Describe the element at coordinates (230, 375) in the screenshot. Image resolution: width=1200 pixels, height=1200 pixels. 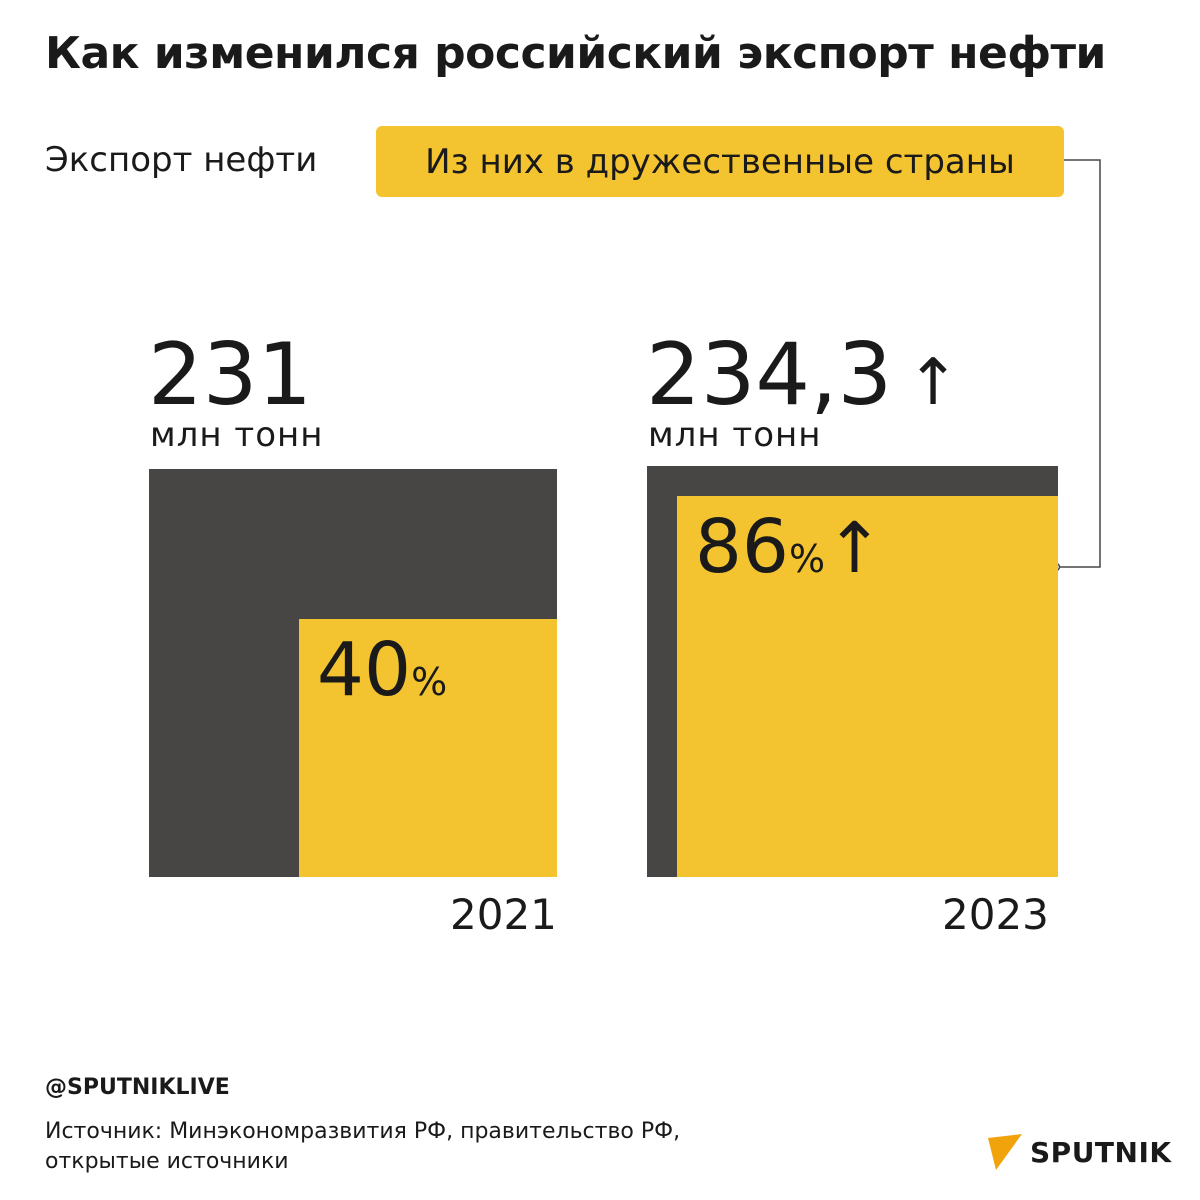
I see `total-value-2021: 231` at that location.